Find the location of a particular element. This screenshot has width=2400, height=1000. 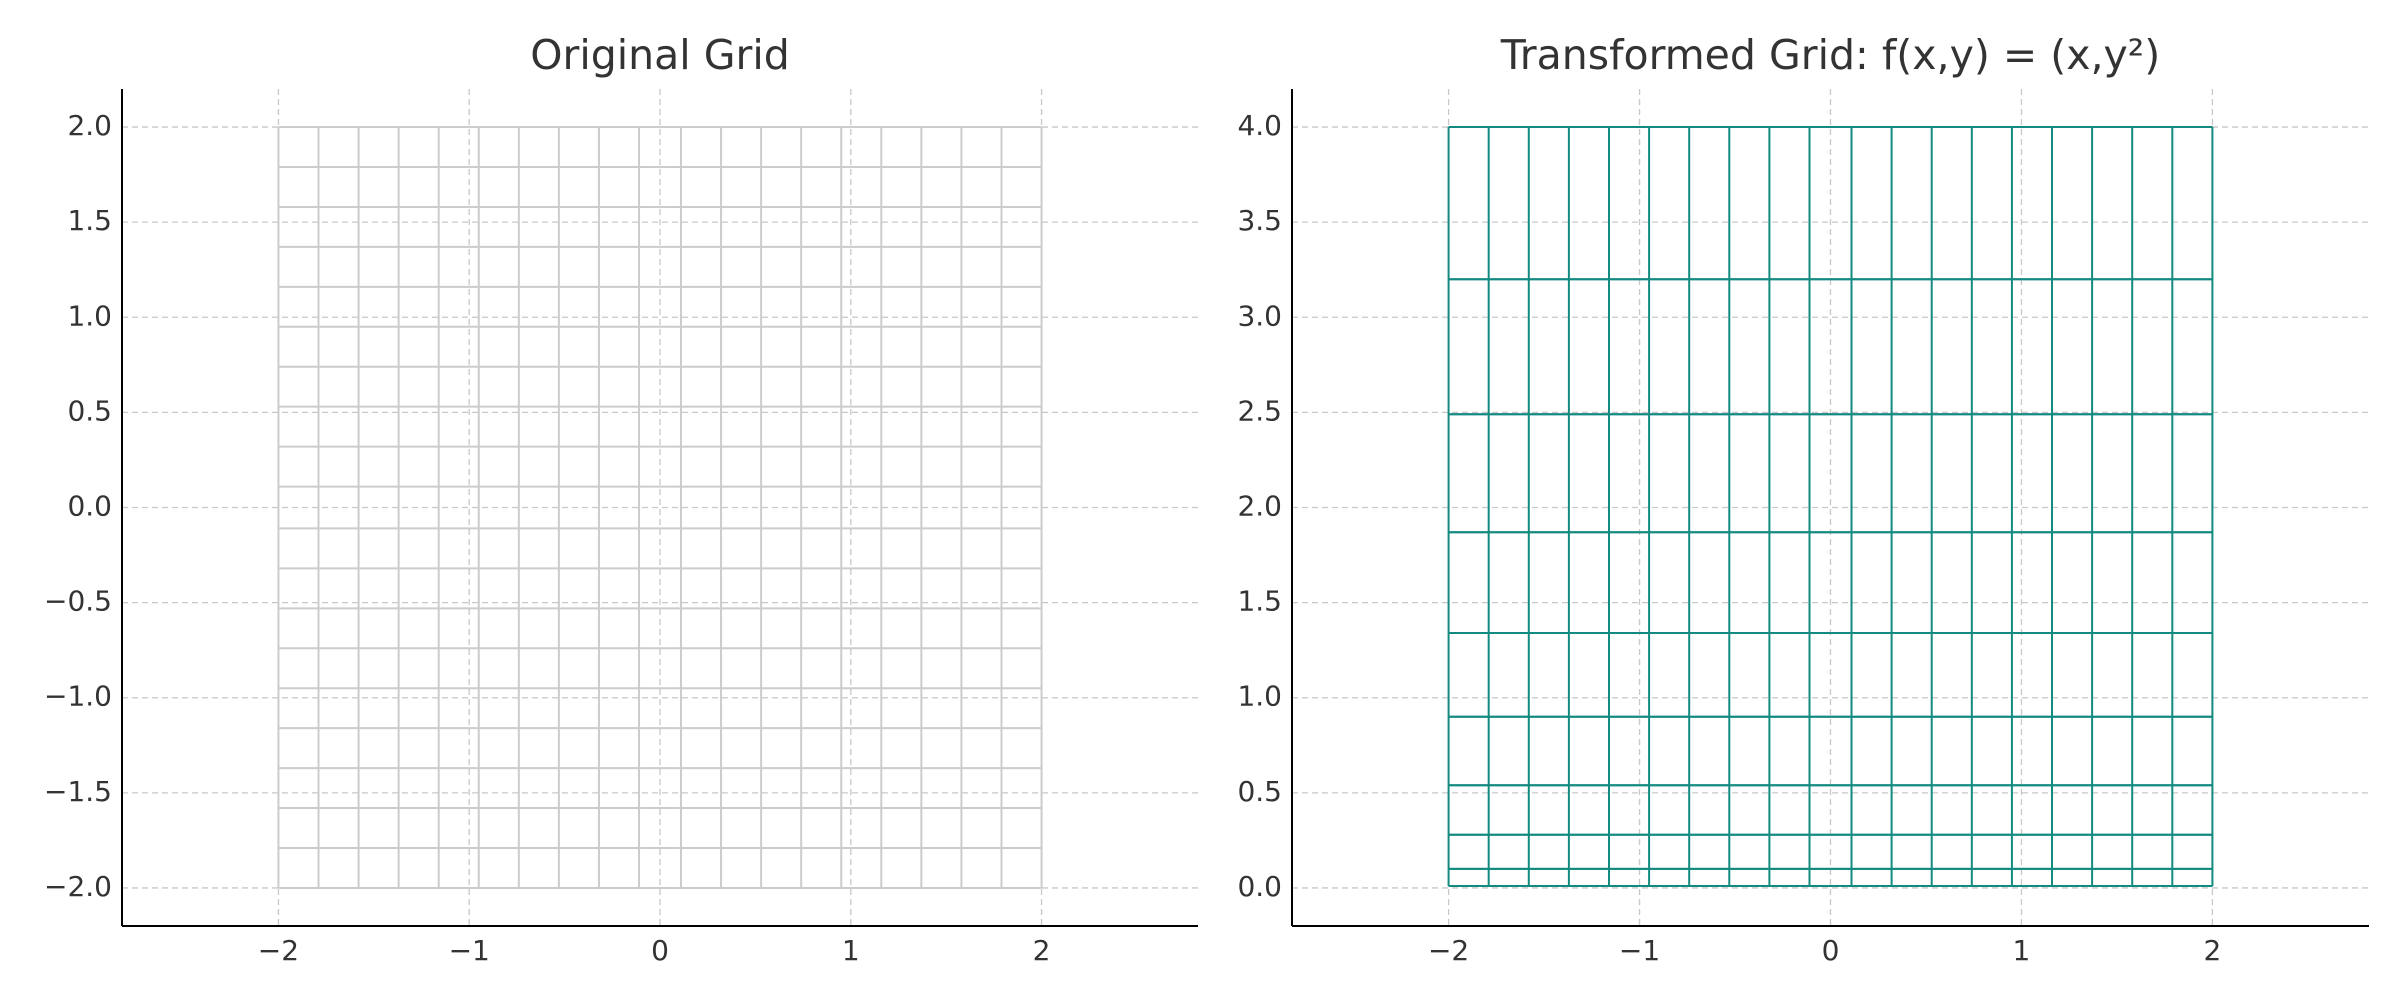

y-tick-label: −1.5 is located at coordinates (78, 791).